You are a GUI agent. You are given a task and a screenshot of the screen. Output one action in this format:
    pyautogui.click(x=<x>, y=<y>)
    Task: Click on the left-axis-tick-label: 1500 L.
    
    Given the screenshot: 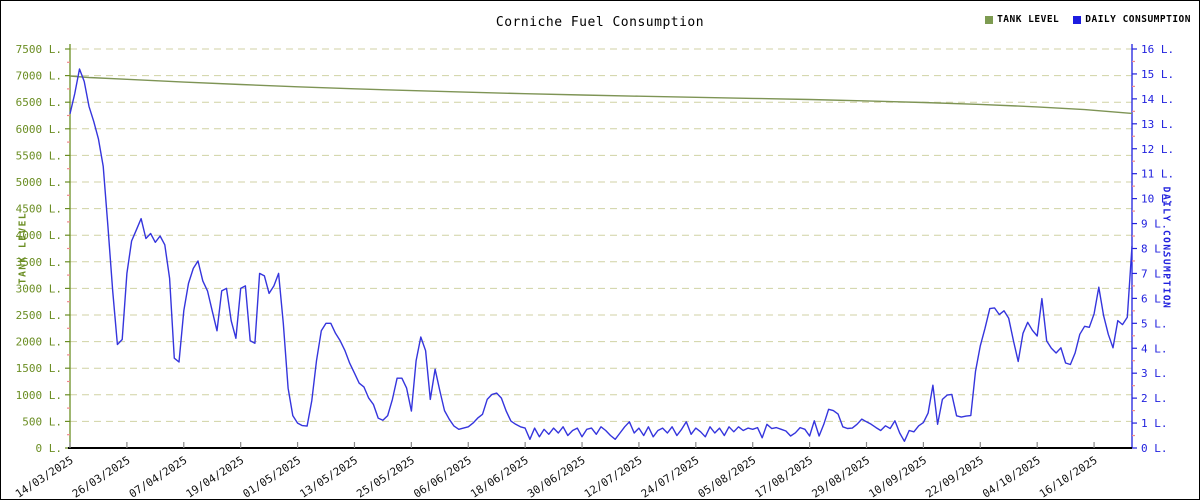 What is the action you would take?
    pyautogui.click(x=39, y=368)
    